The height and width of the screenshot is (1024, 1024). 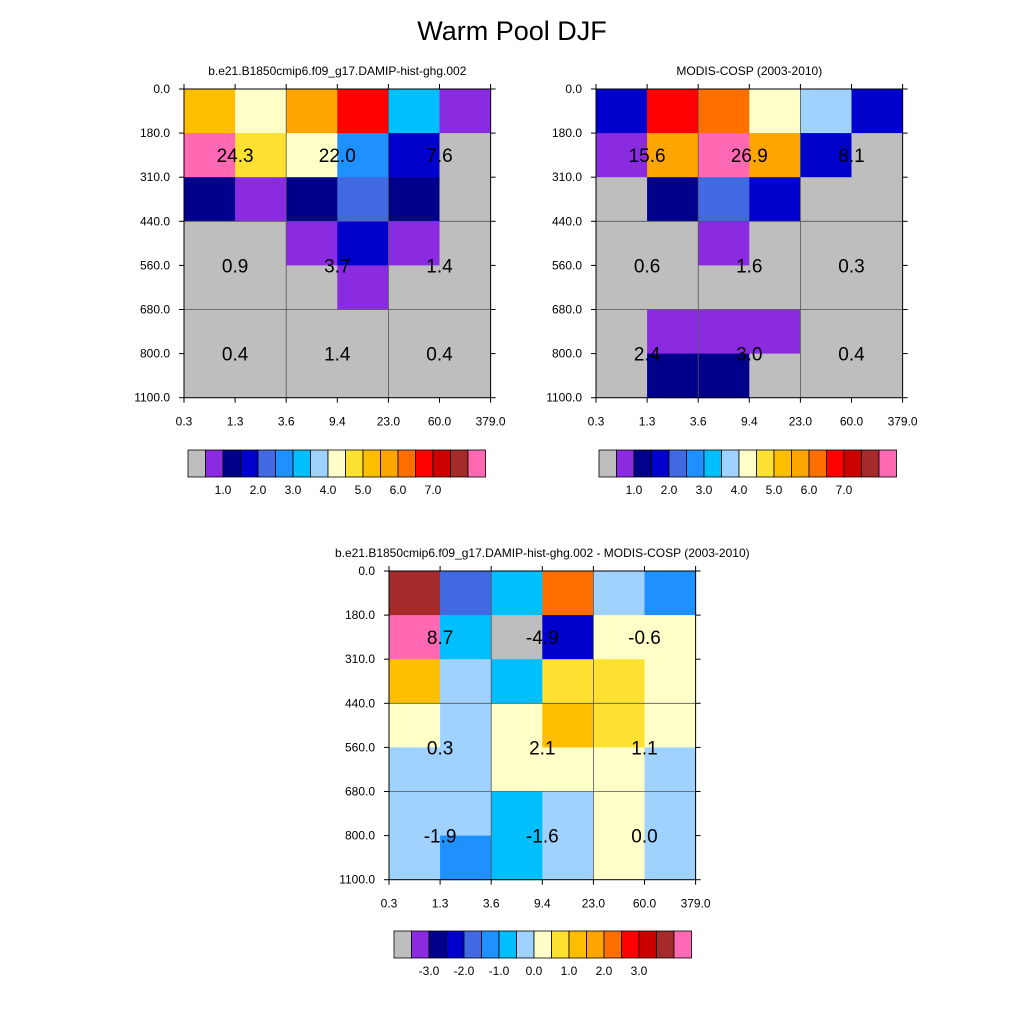 I want to click on y-tick-label: 800.0, so click(x=155, y=354).